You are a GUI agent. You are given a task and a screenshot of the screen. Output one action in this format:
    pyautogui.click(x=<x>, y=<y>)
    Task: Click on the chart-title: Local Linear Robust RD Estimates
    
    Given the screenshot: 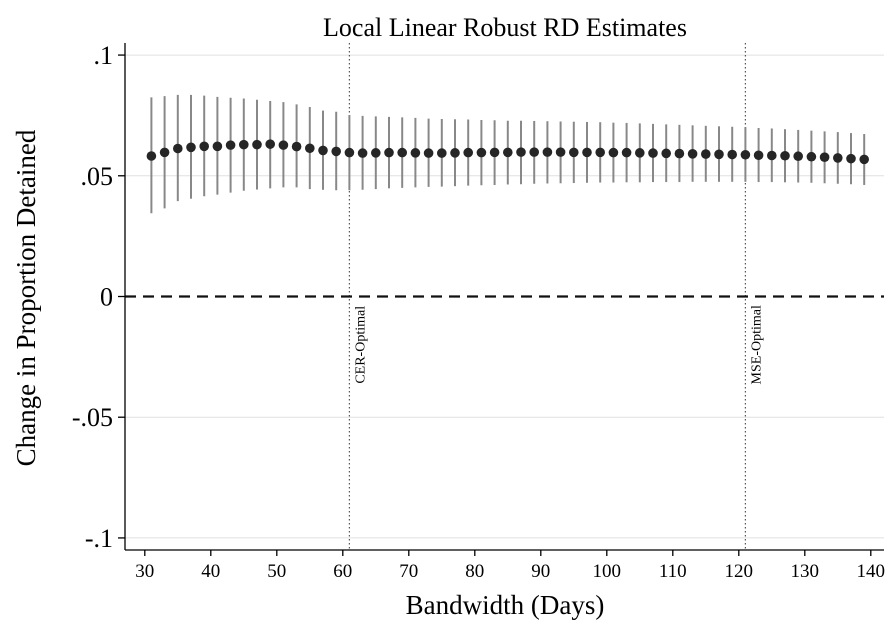 What is the action you would take?
    pyautogui.click(x=505, y=27)
    